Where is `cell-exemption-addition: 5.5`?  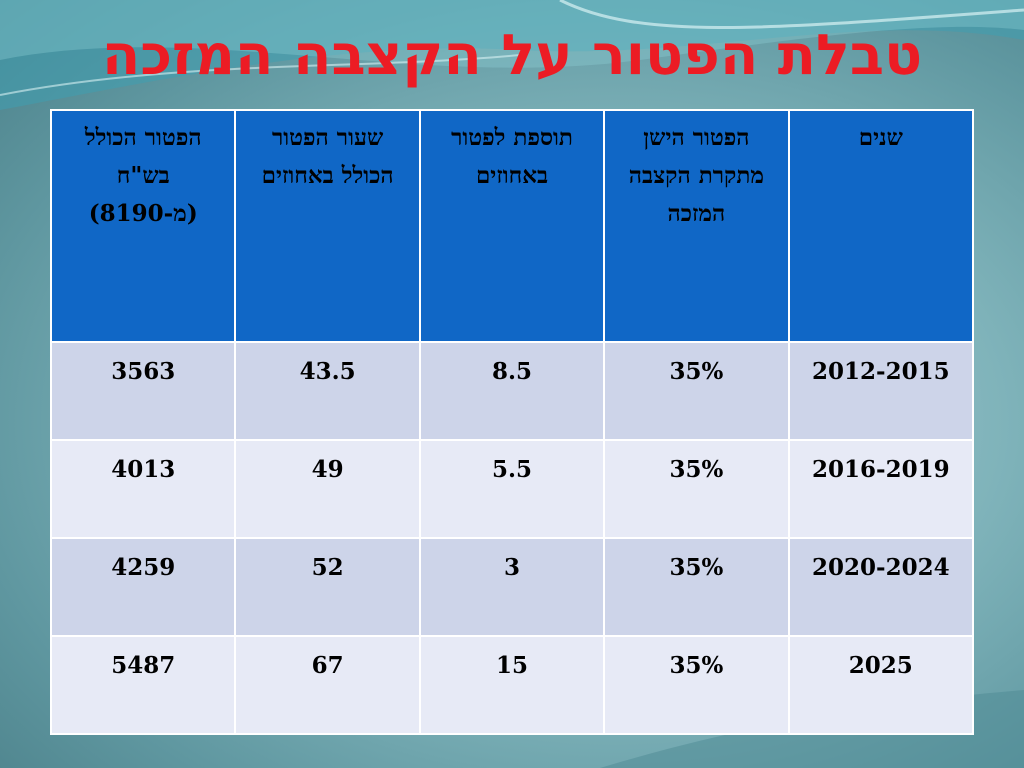 cell-exemption-addition: 5.5 is located at coordinates (512, 489).